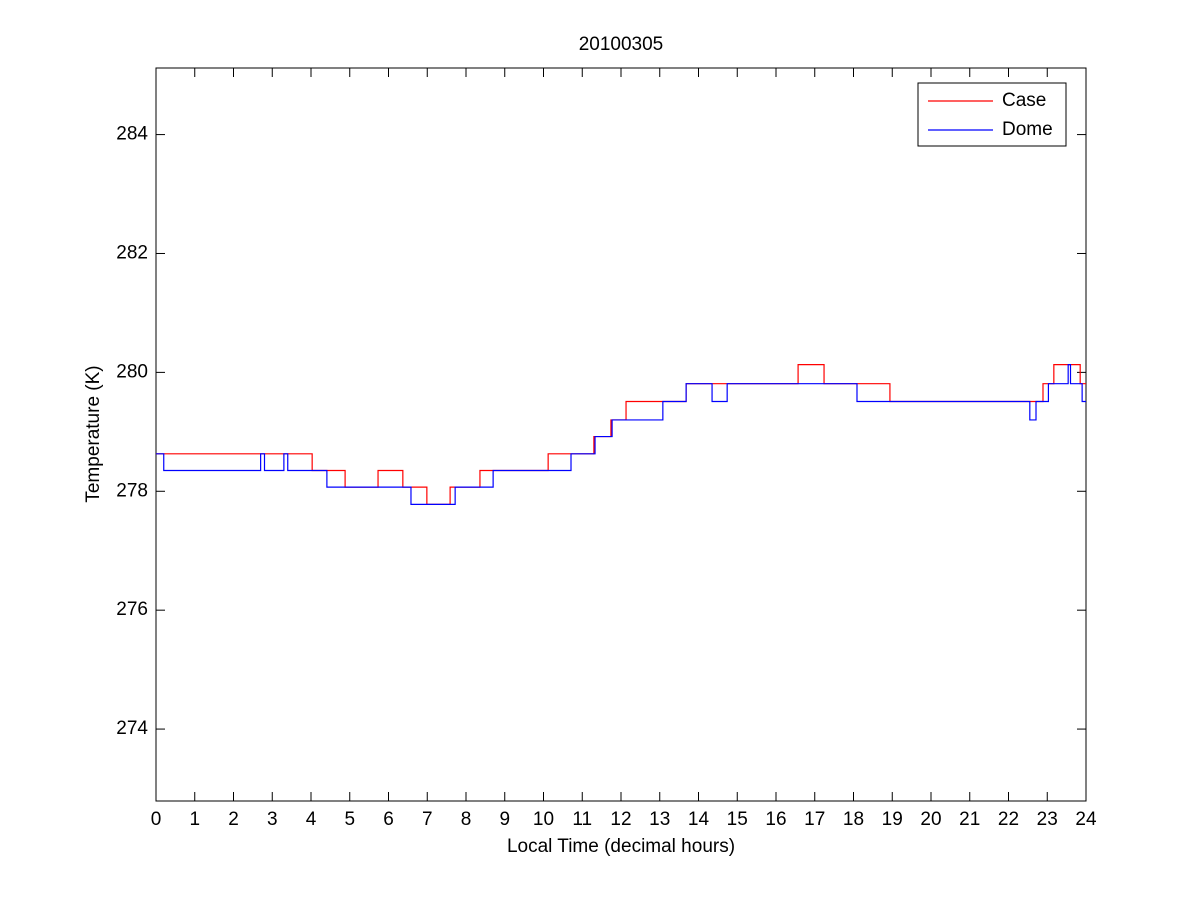 This screenshot has width=1200, height=900. Describe the element at coordinates (543, 819) in the screenshot. I see `x-tick-label: 10` at that location.